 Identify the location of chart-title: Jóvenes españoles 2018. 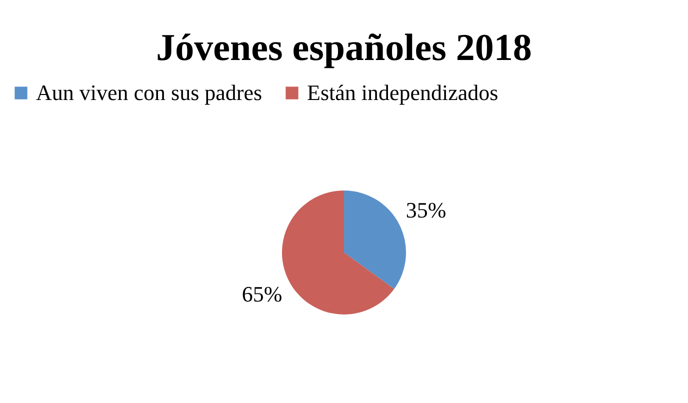
(344, 48).